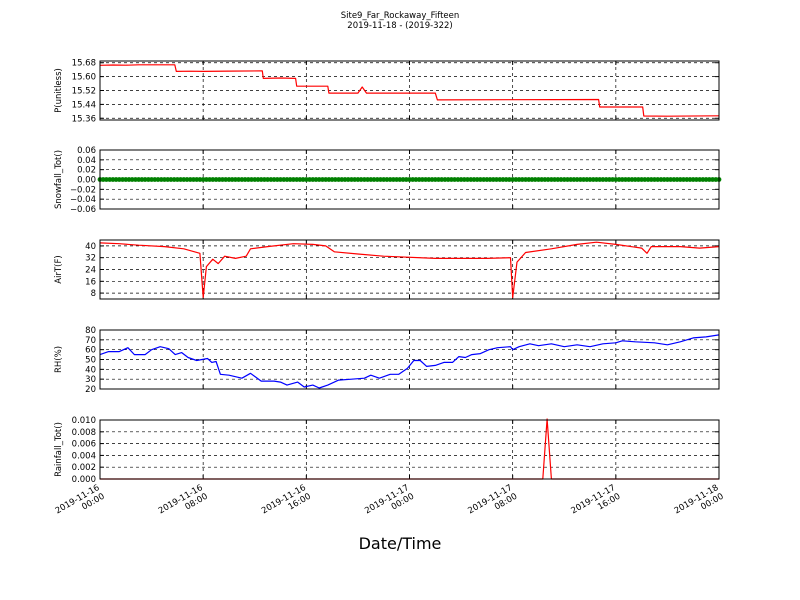 The width and height of the screenshot is (800, 600). I want to click on y-tick-label: 0.006, so click(84, 445).